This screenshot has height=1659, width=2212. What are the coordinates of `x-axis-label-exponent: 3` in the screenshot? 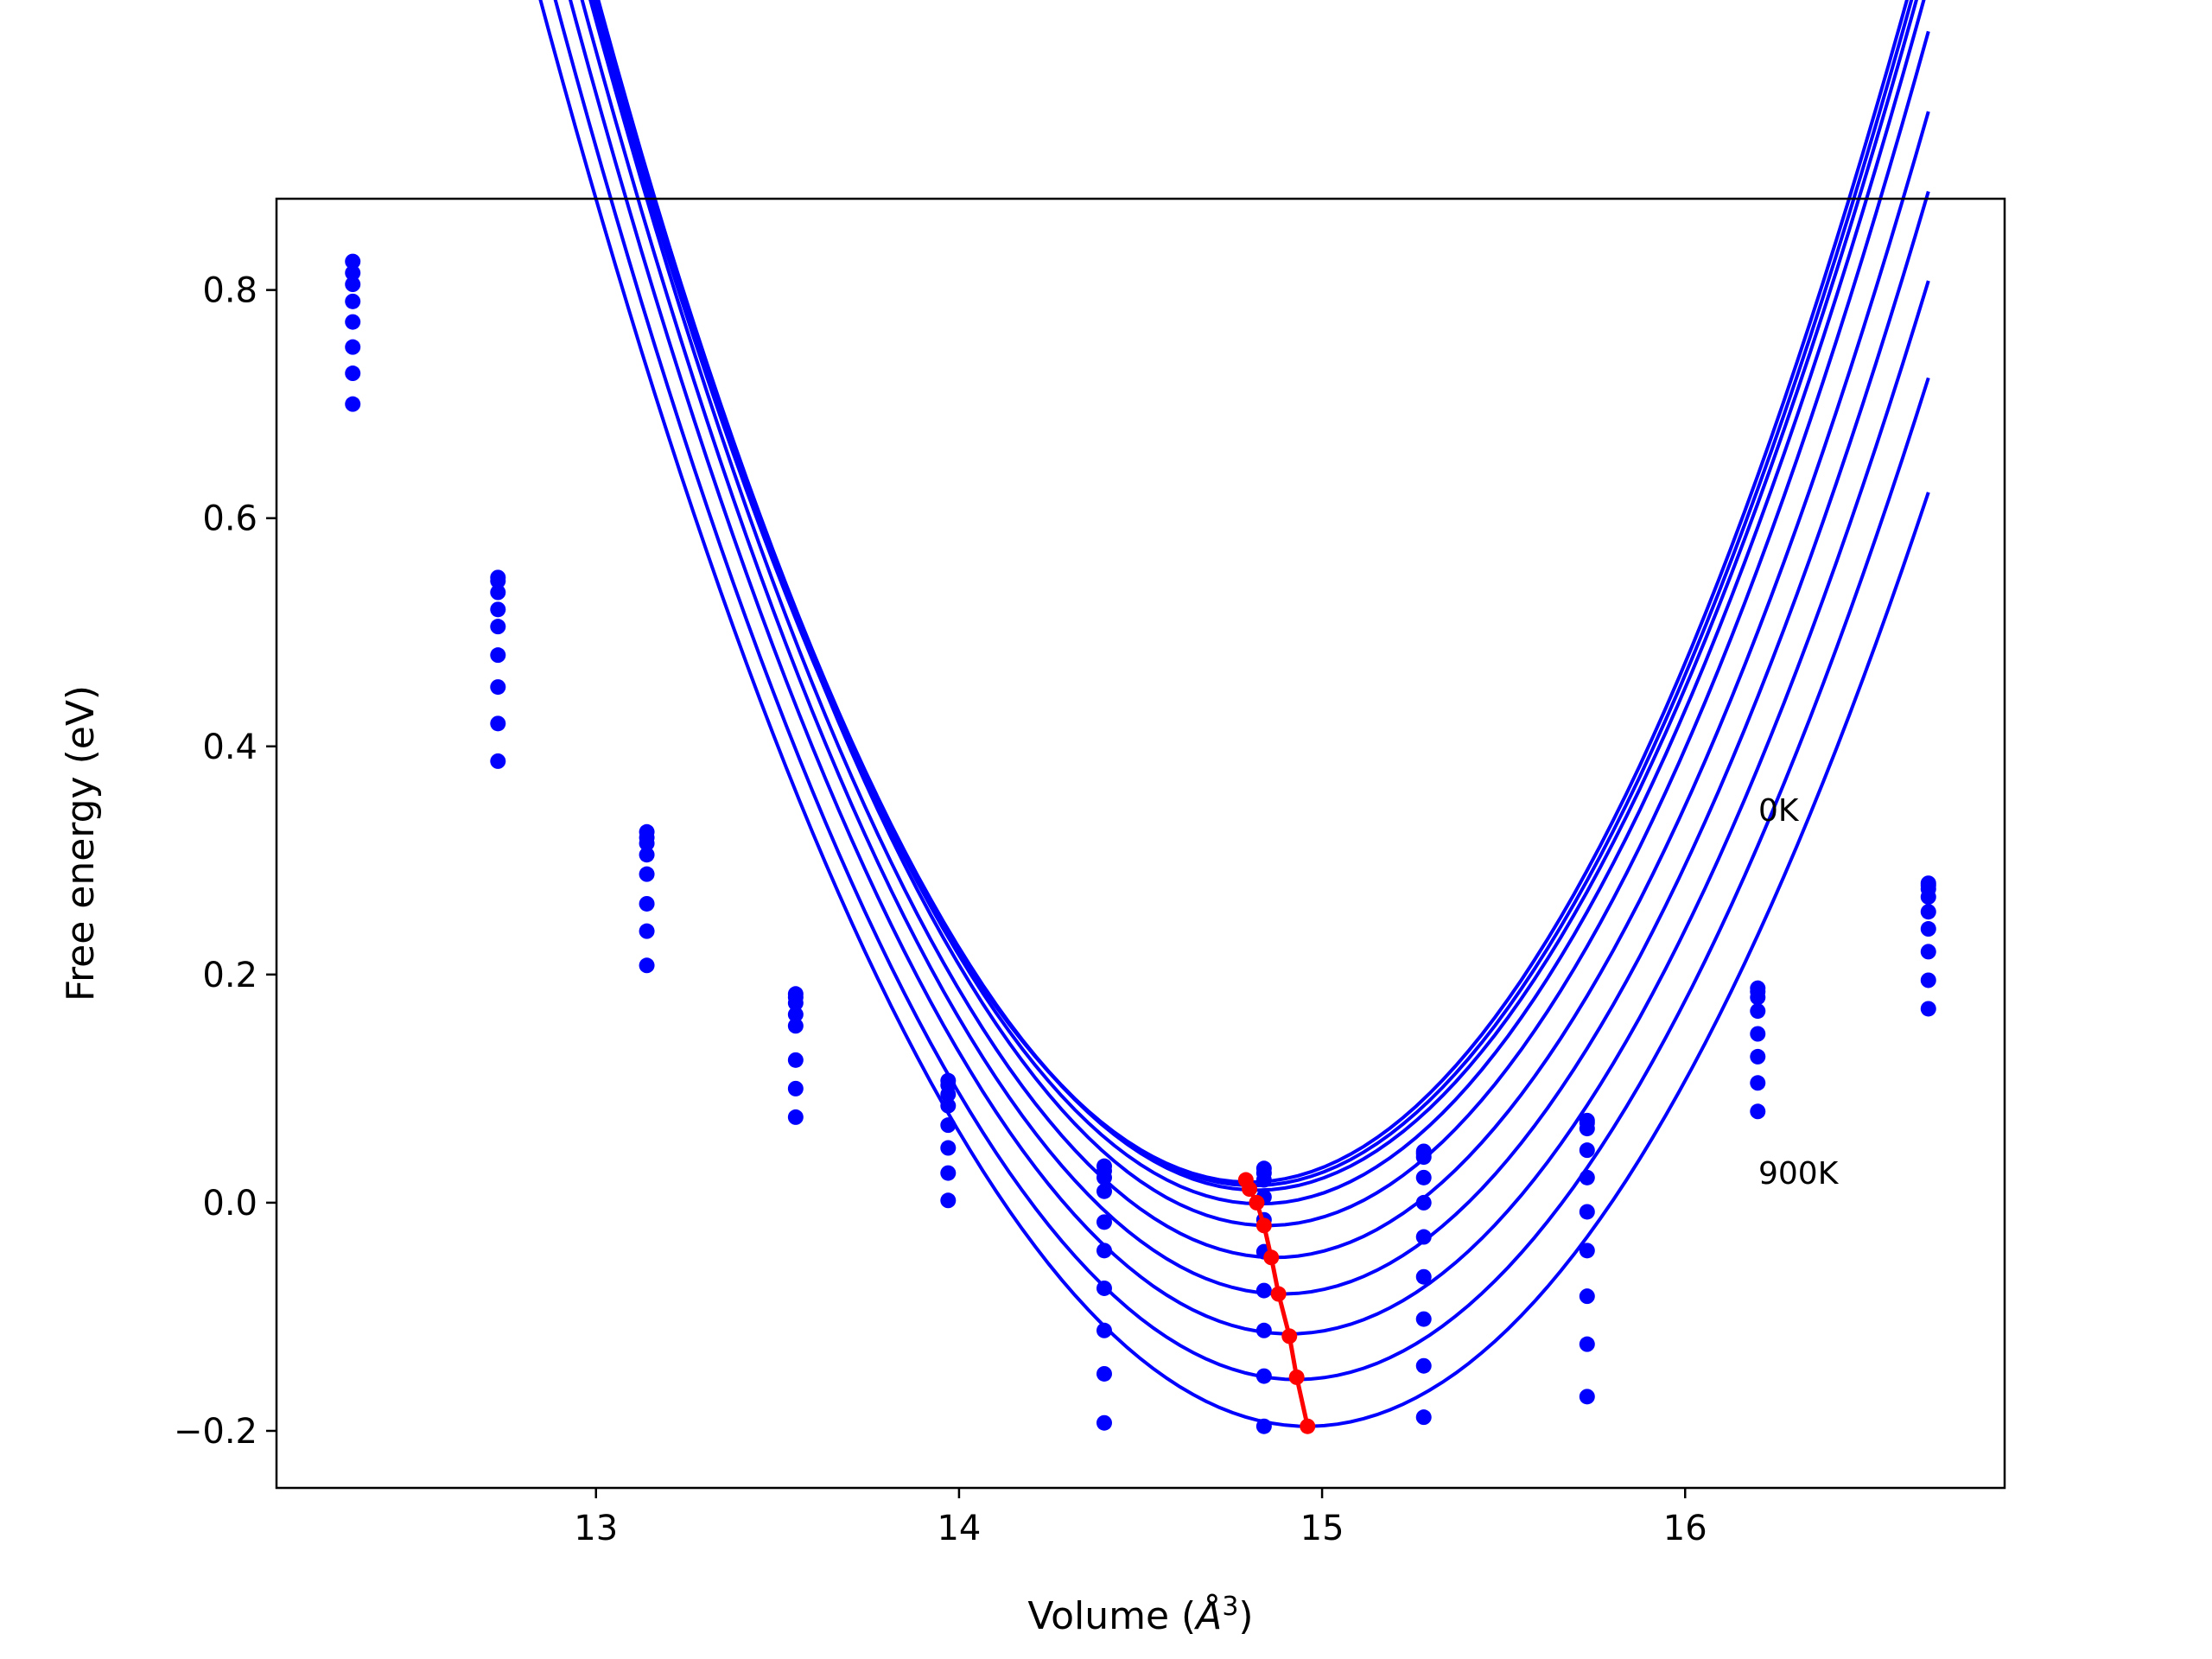 It's located at (1230, 1607).